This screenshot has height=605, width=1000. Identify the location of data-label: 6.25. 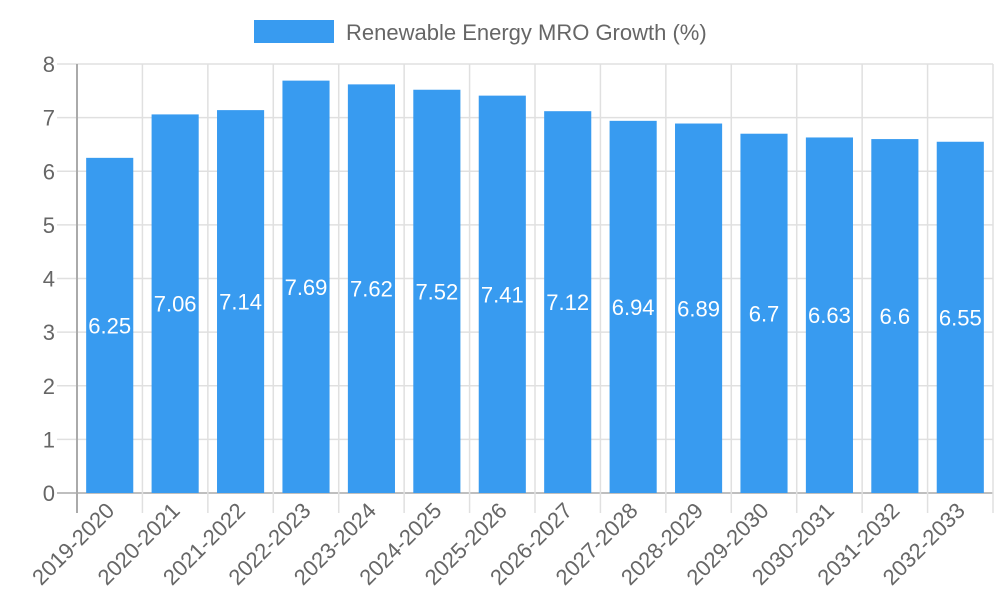
(109, 325).